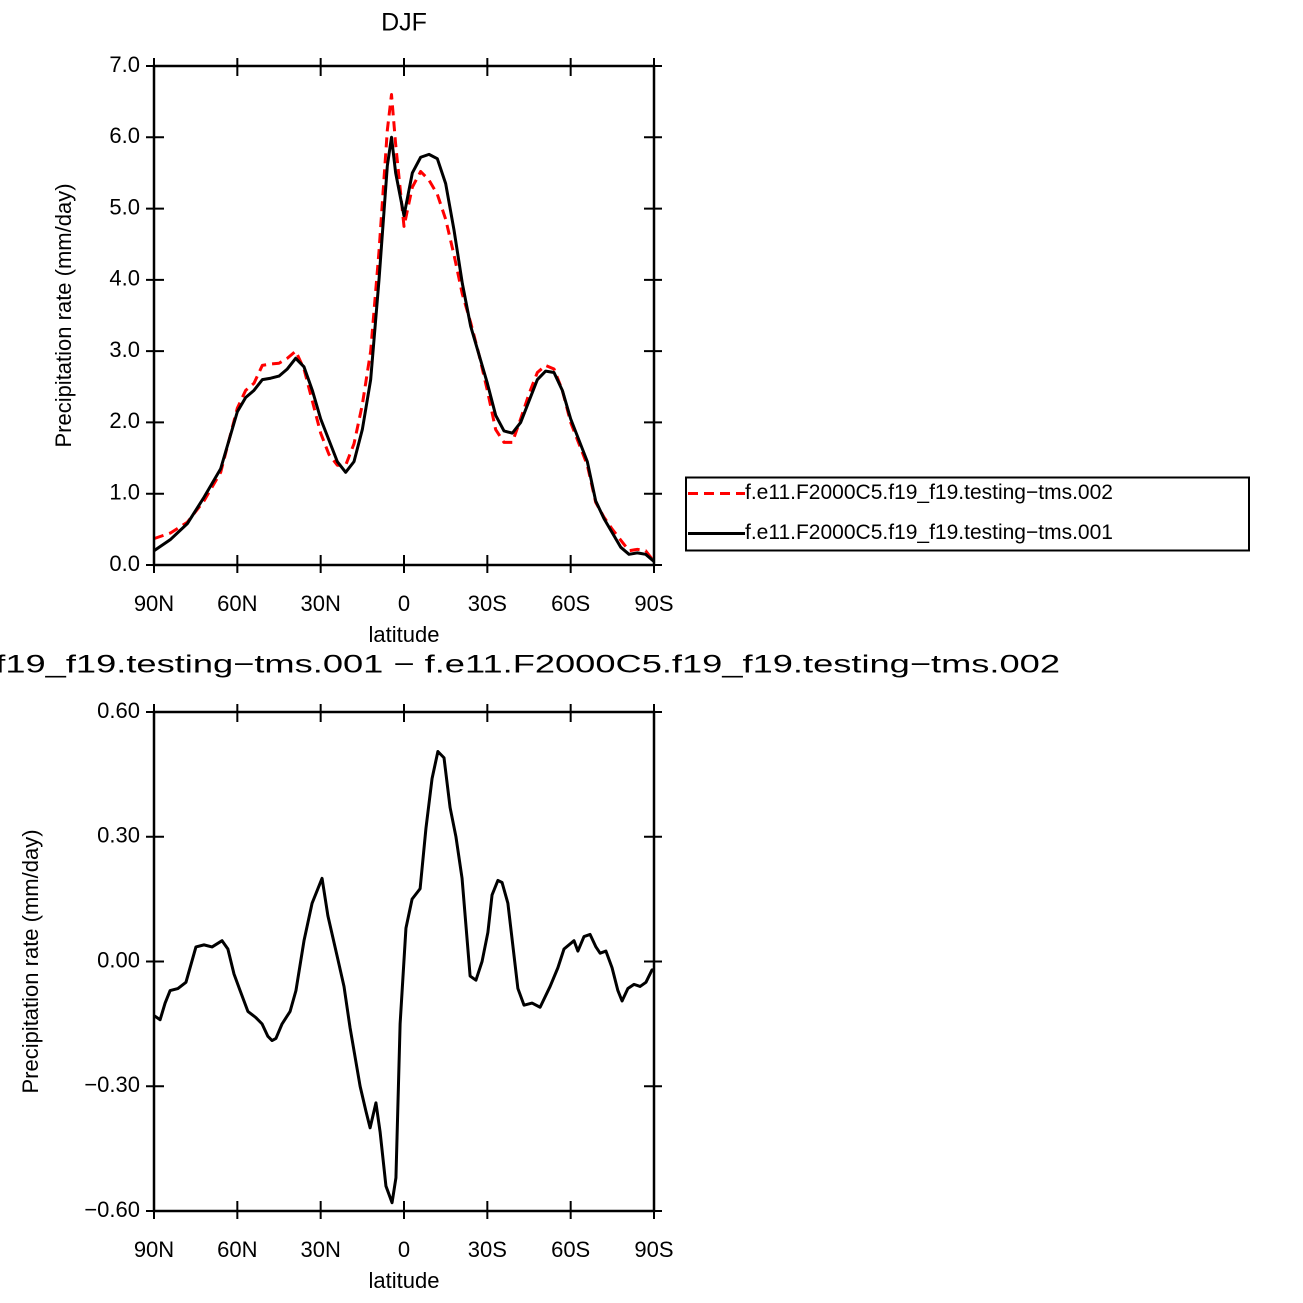  What do you see at coordinates (404, 23) in the screenshot?
I see `chart-title: DJF` at bounding box center [404, 23].